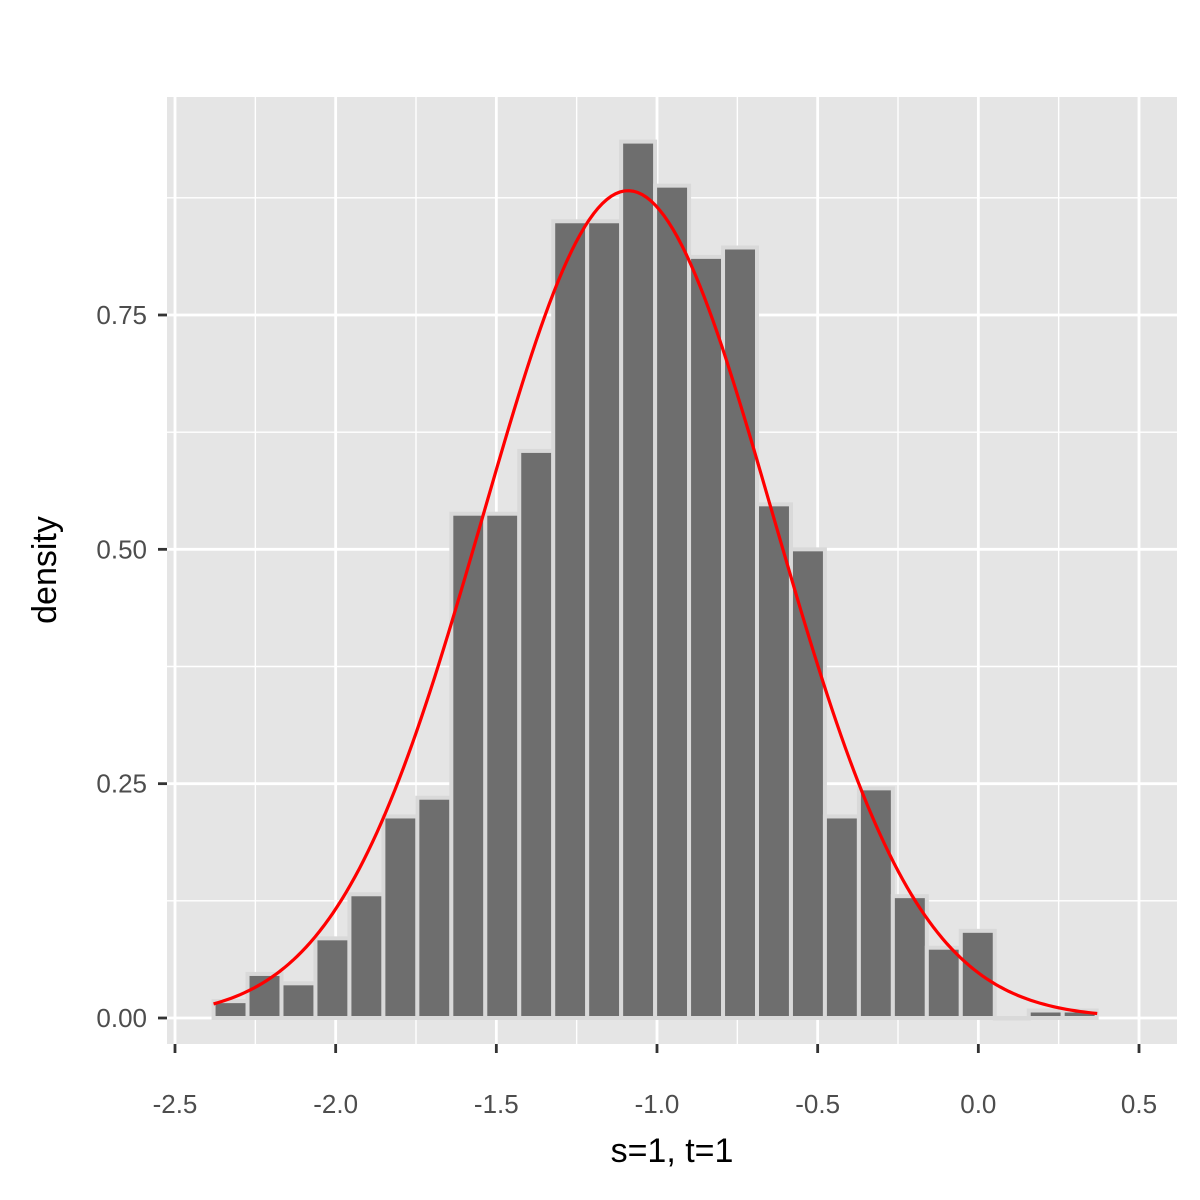 The width and height of the screenshot is (1200, 1200). What do you see at coordinates (335, 1104) in the screenshot?
I see `x-tick-label: -2.0` at bounding box center [335, 1104].